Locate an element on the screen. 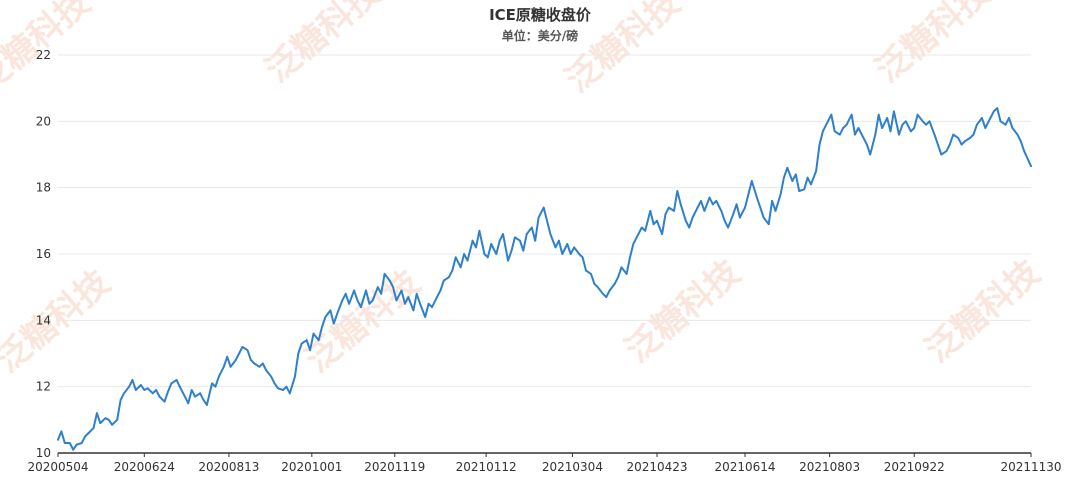 This screenshot has width=1080, height=482. chart-title: ICE原糖收盘价 is located at coordinates (540, 15).